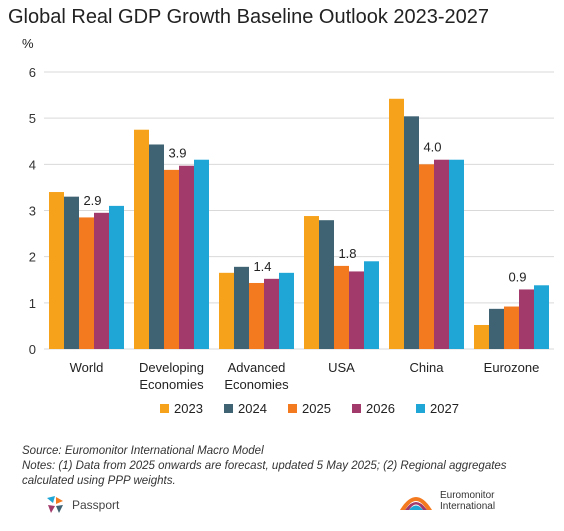 This screenshot has height=531, width=564. What do you see at coordinates (32, 72) in the screenshot?
I see `y-tick-label: 6` at bounding box center [32, 72].